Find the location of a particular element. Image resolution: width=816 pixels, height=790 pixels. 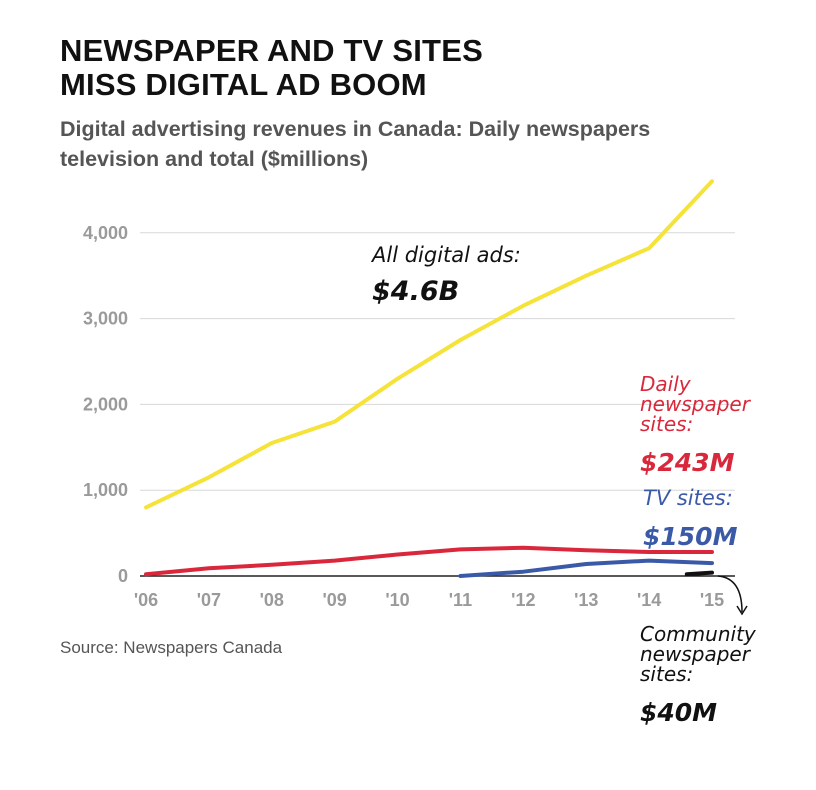

community-arrow-head is located at coordinates (742, 610).